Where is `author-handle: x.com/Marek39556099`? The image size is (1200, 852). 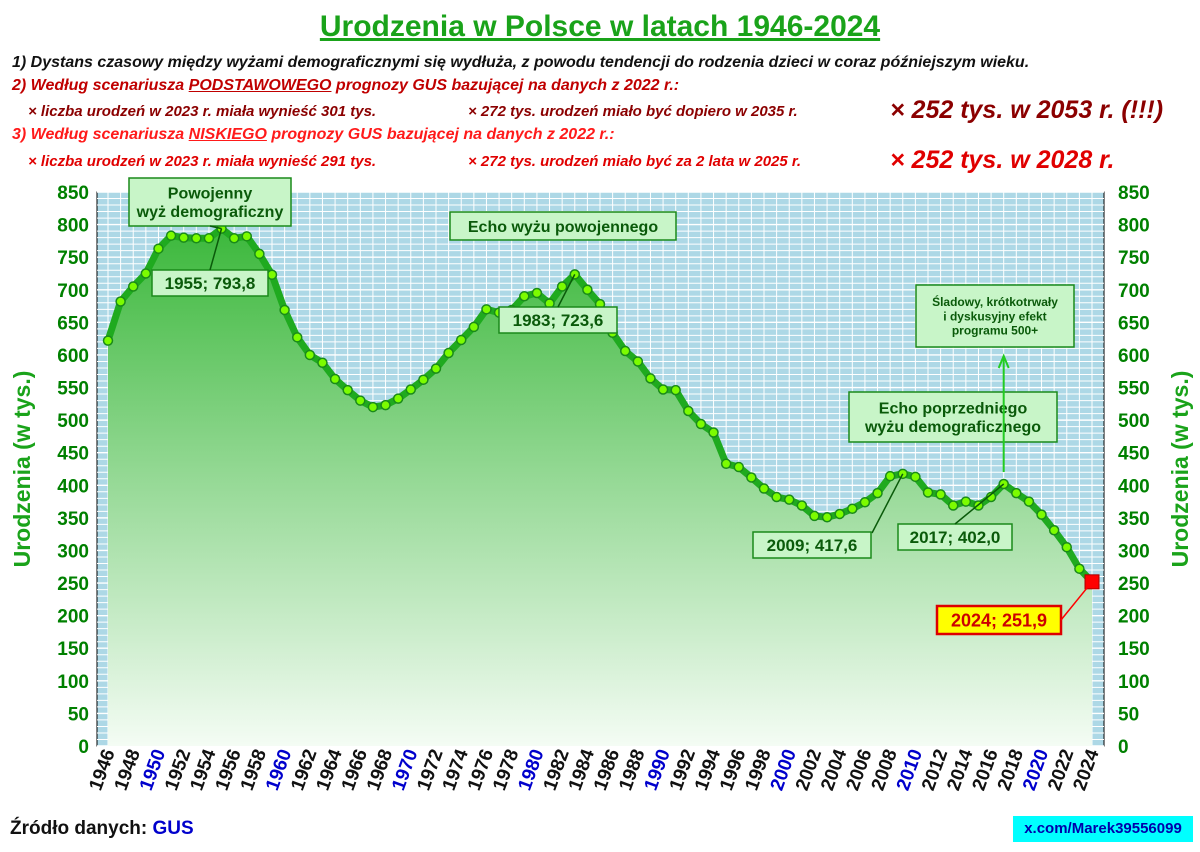 author-handle: x.com/Marek39556099 is located at coordinates (1103, 829).